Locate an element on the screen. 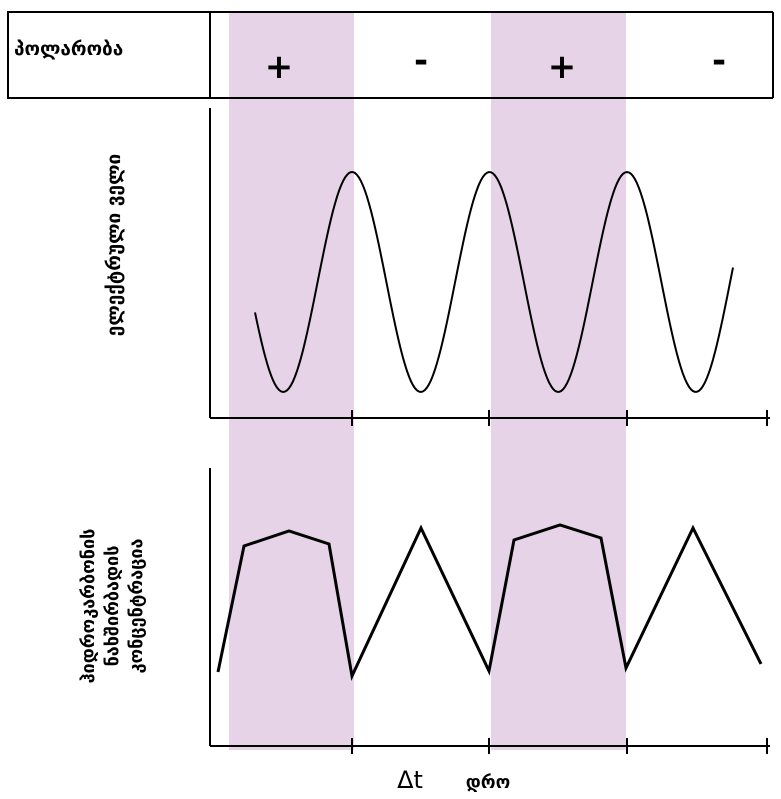 The width and height of the screenshot is (781, 799). electric-field-ylabel: ელექტრული ველი is located at coordinates (114, 245).